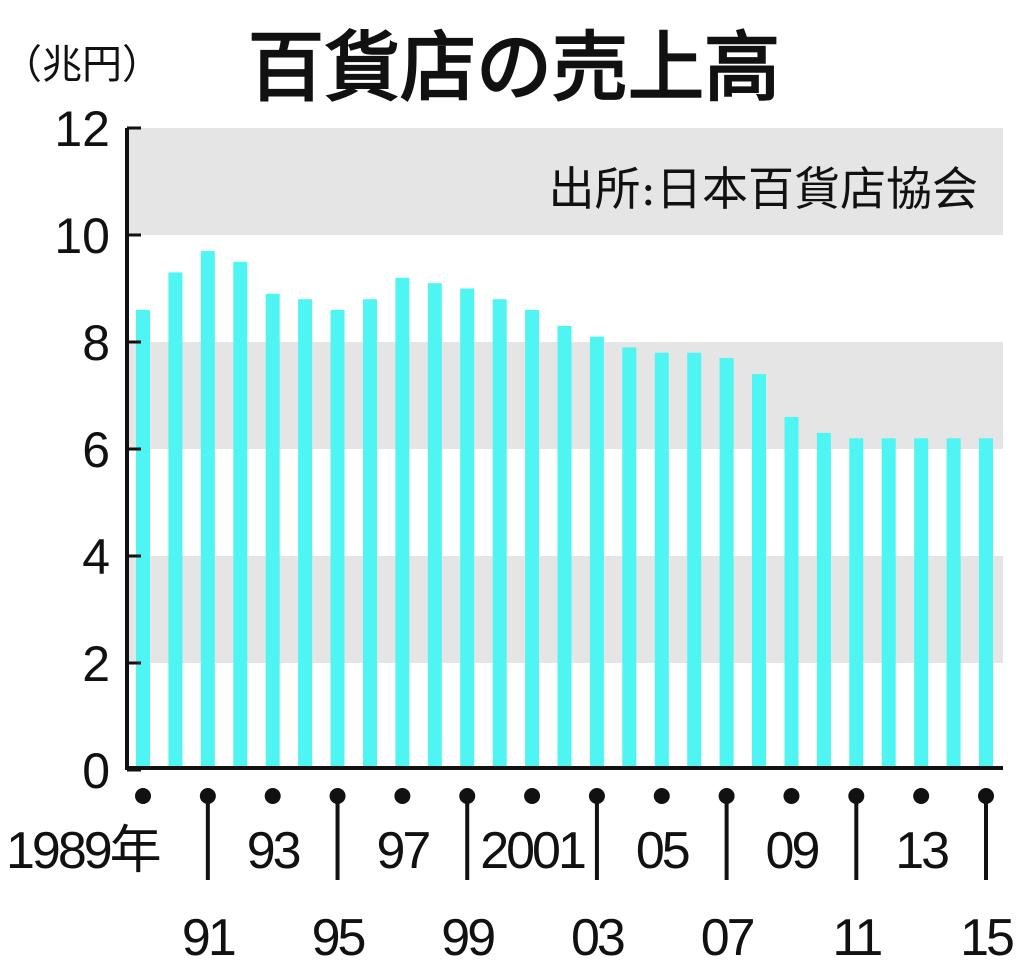 This screenshot has width=1024, height=974. What do you see at coordinates (272, 530) in the screenshot?
I see `bar-1993` at bounding box center [272, 530].